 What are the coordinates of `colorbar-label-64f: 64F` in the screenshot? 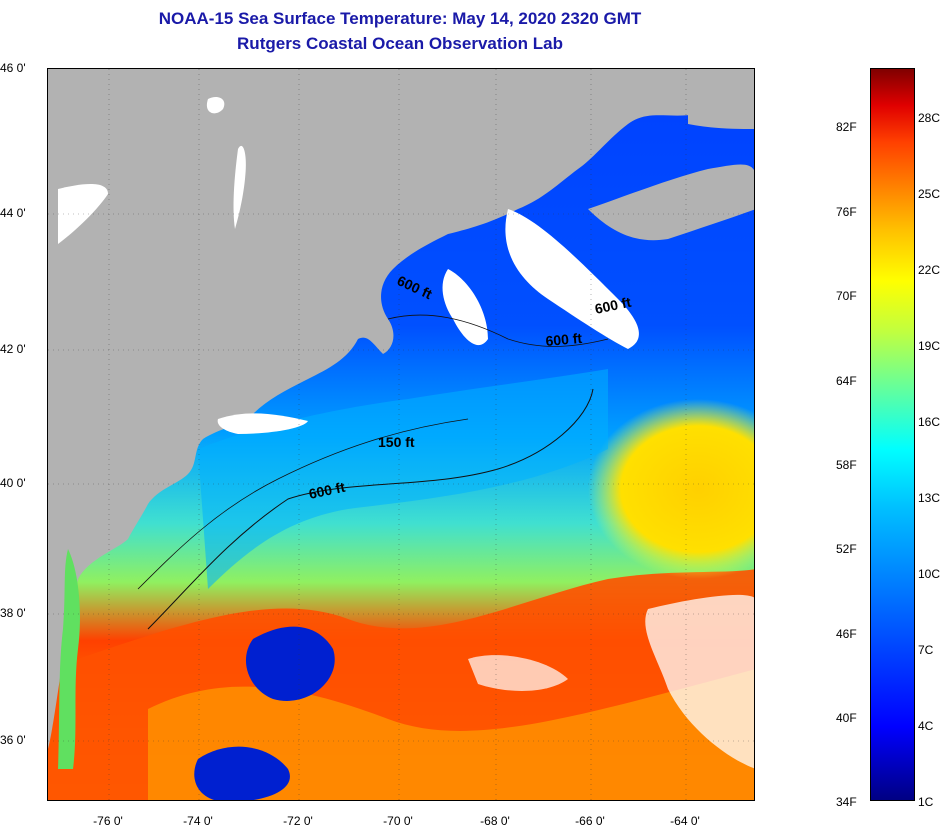 It's located at (846, 381).